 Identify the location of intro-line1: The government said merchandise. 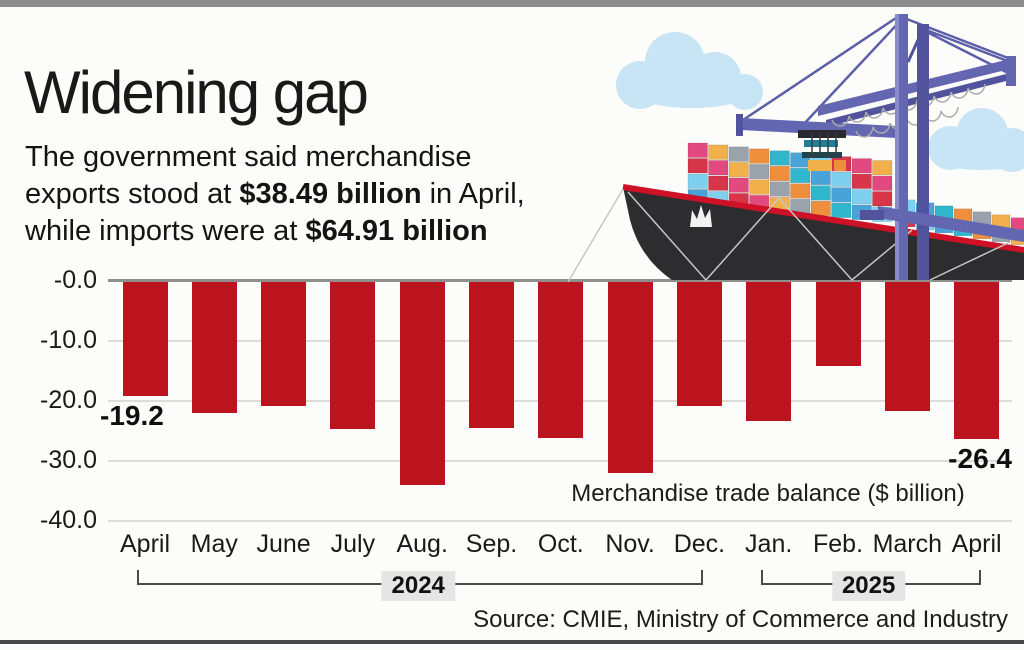
(248, 157).